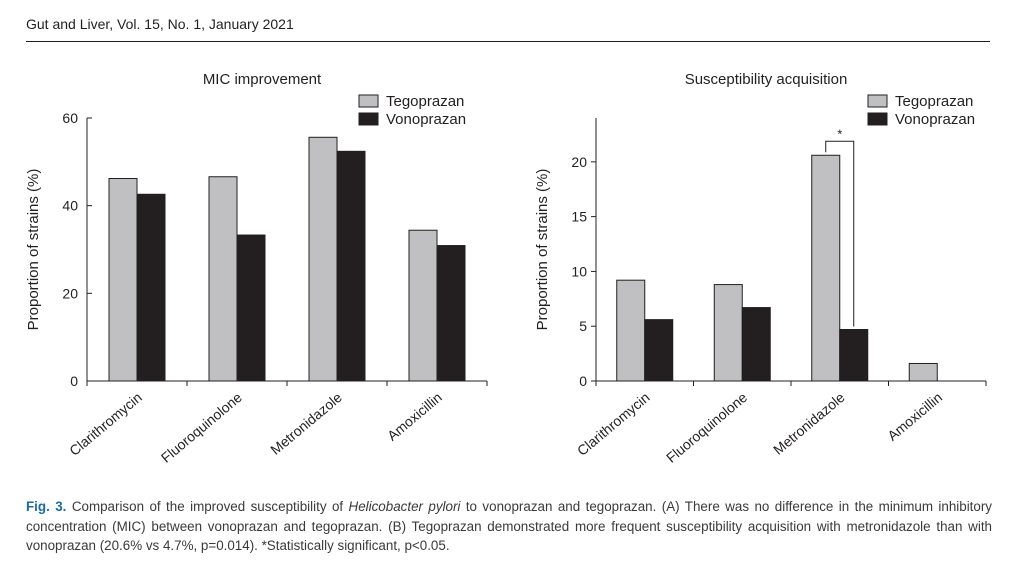 The width and height of the screenshot is (1018, 570). I want to click on chart-title: Susceptibility acquisition, so click(766, 79).